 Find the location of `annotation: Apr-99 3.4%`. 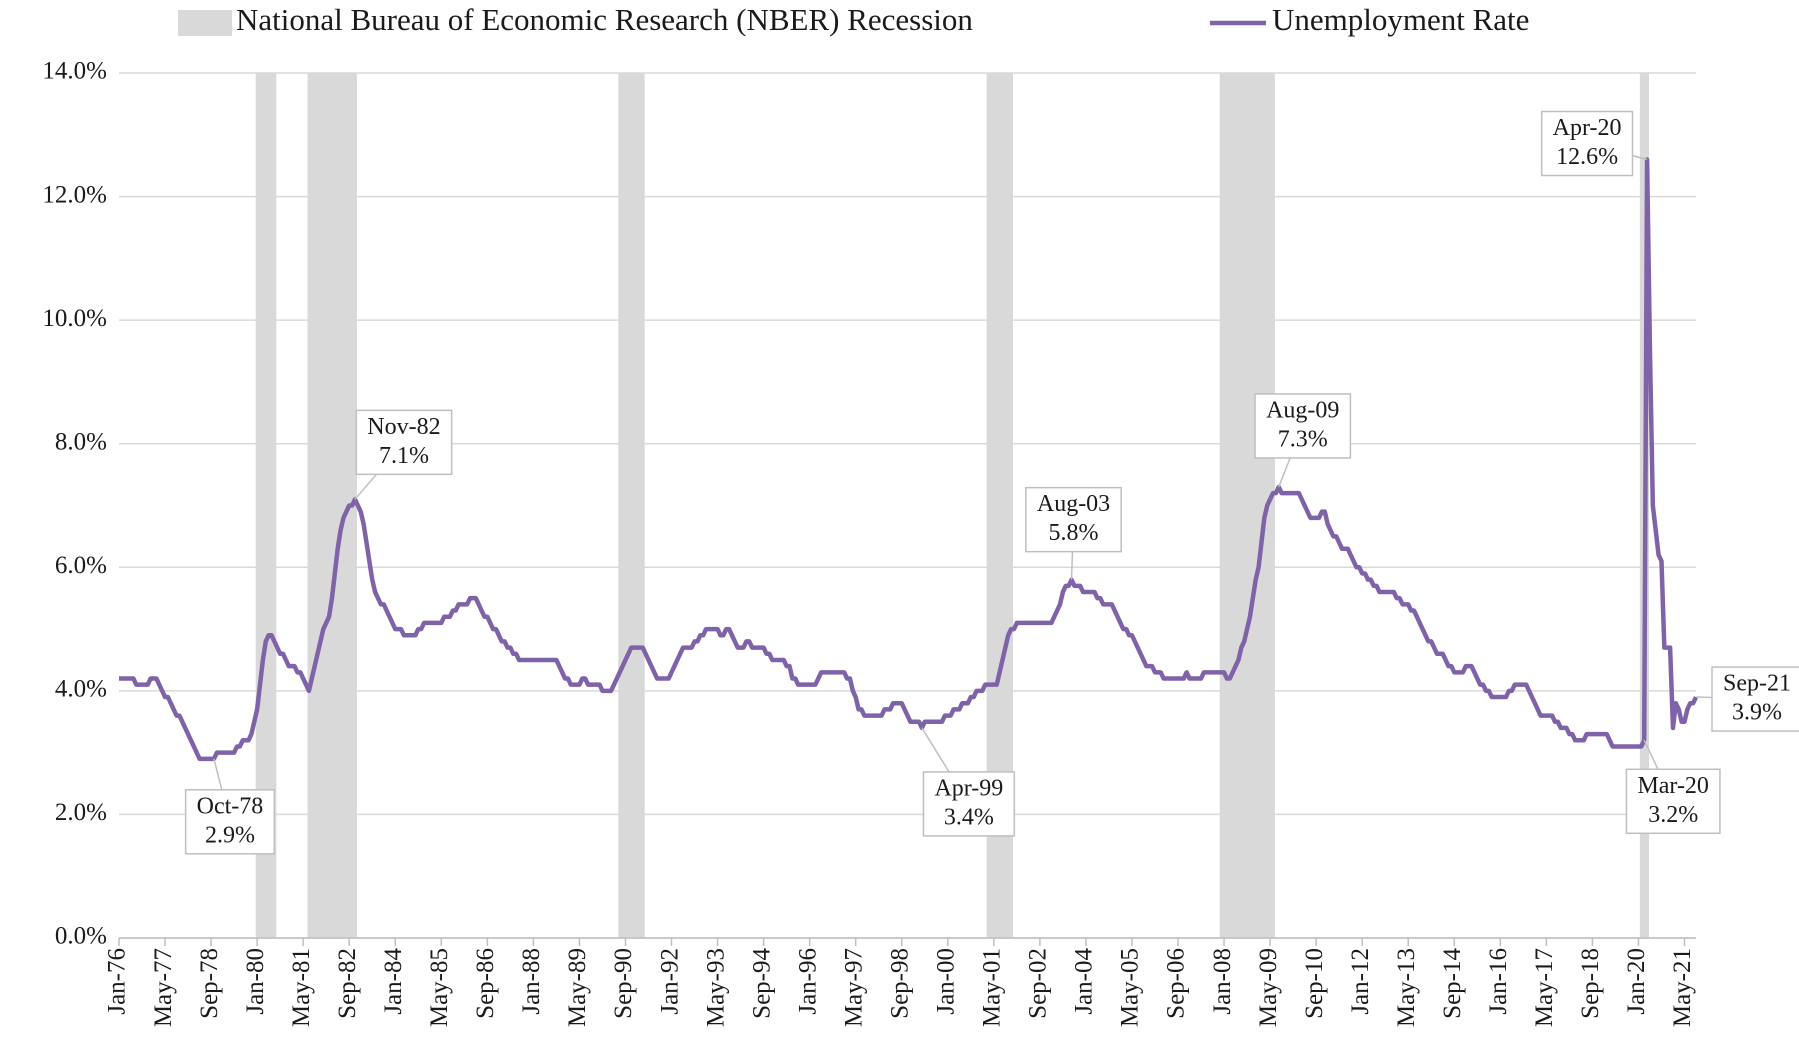

annotation: Apr-99 3.4% is located at coordinates (968, 782).